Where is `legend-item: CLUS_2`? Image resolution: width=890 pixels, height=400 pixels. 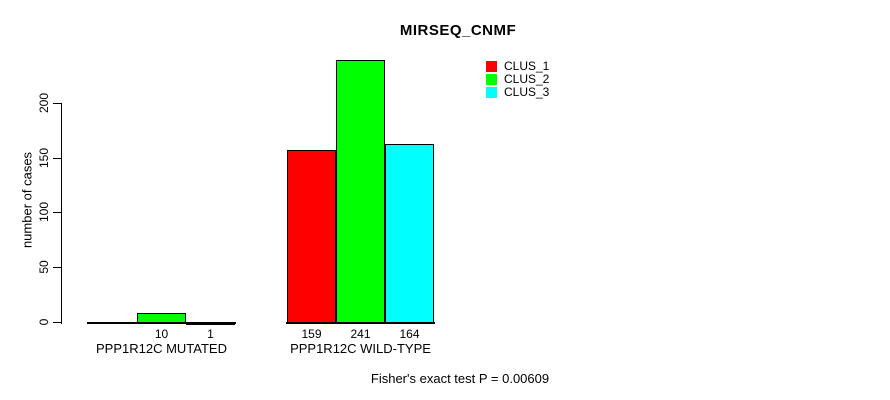 legend-item: CLUS_2 is located at coordinates (517, 79).